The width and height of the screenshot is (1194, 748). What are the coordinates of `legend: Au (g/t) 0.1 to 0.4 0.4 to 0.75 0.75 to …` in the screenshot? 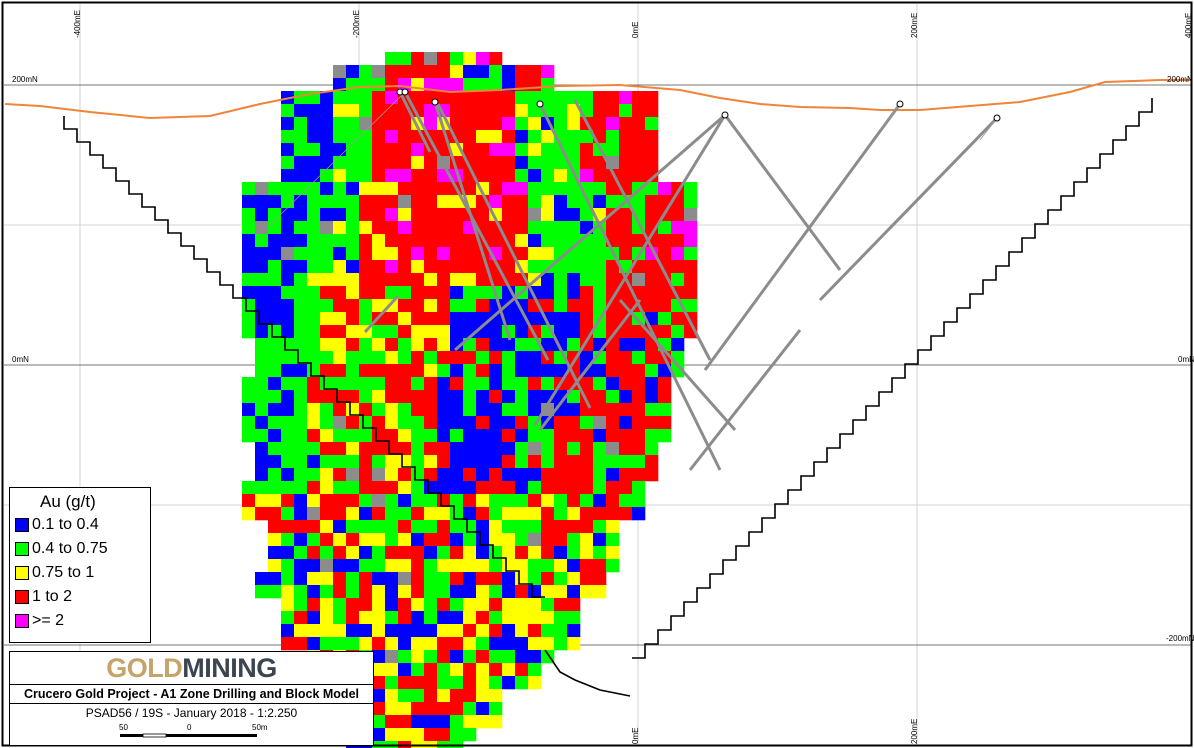 It's located at (80, 565).